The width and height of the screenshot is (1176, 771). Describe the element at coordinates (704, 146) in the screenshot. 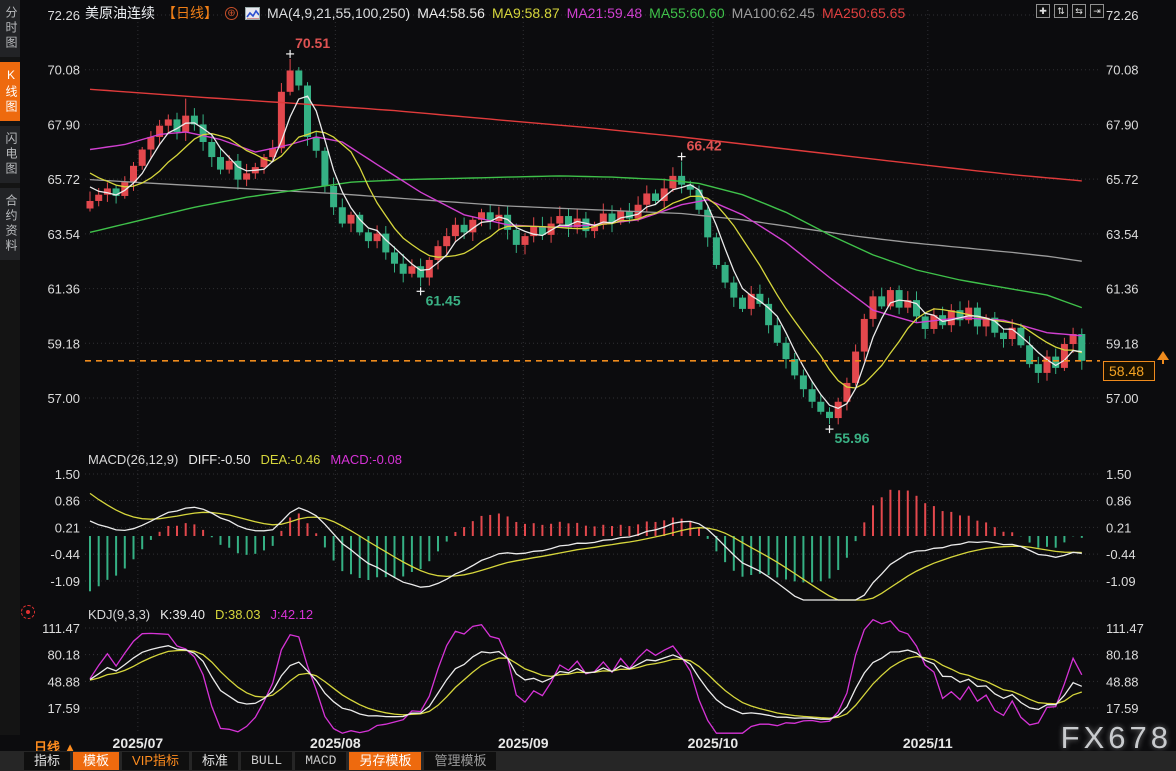

I see `svg-text: 66.42` at that location.